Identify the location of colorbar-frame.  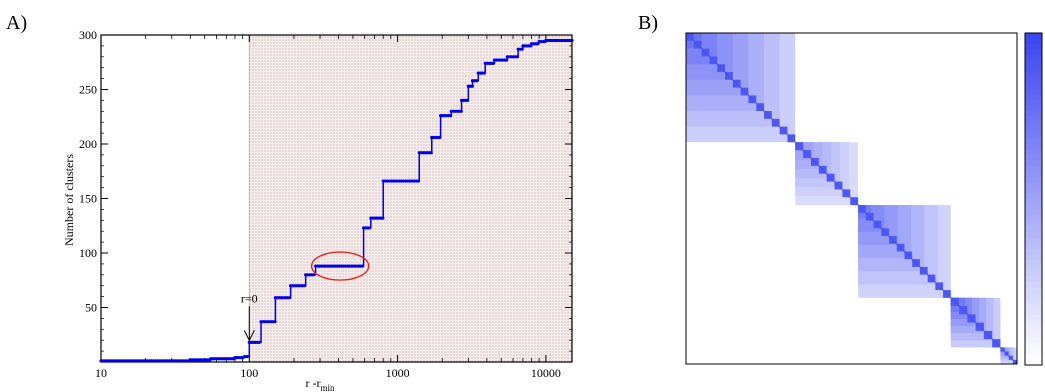
(1033, 199).